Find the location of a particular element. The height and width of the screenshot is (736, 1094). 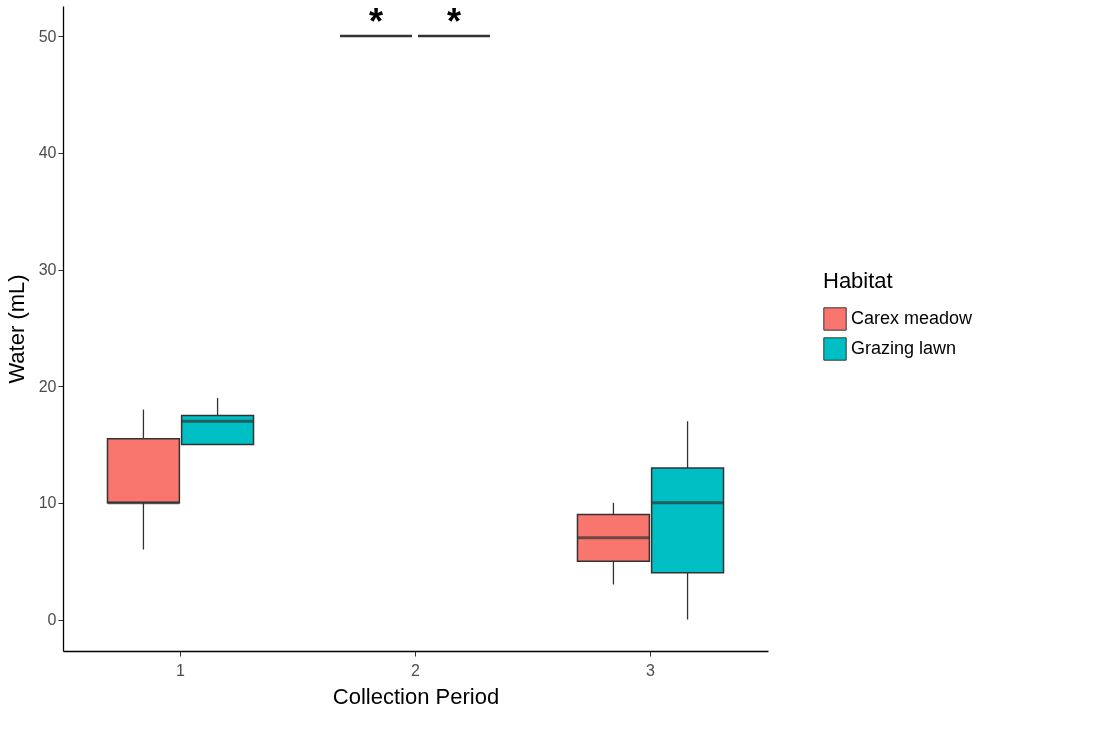

x-tick-label: 1 is located at coordinates (181, 670).